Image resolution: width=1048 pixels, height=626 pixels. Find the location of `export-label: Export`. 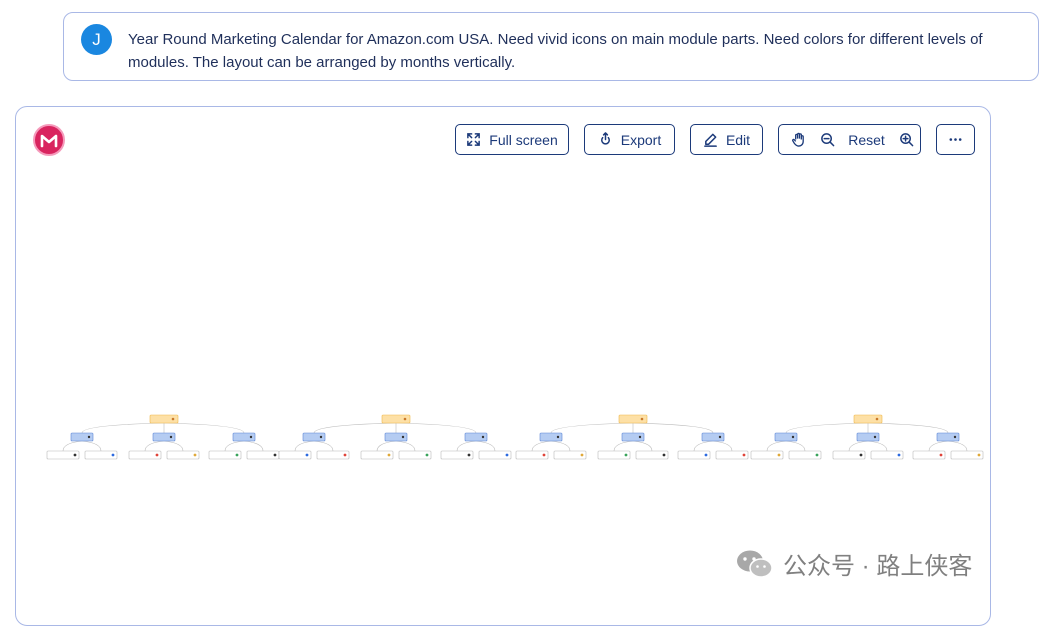

export-label: Export is located at coordinates (641, 139).